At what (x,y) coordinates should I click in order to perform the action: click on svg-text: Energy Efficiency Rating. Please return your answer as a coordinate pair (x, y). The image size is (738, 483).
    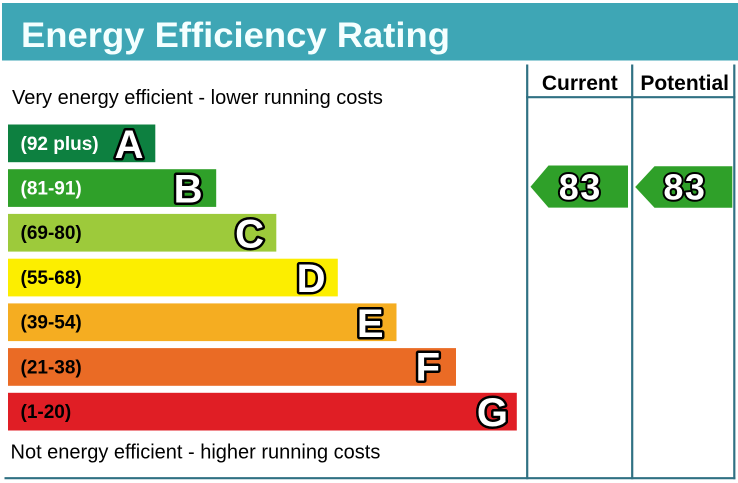
    Looking at the image, I should click on (235, 35).